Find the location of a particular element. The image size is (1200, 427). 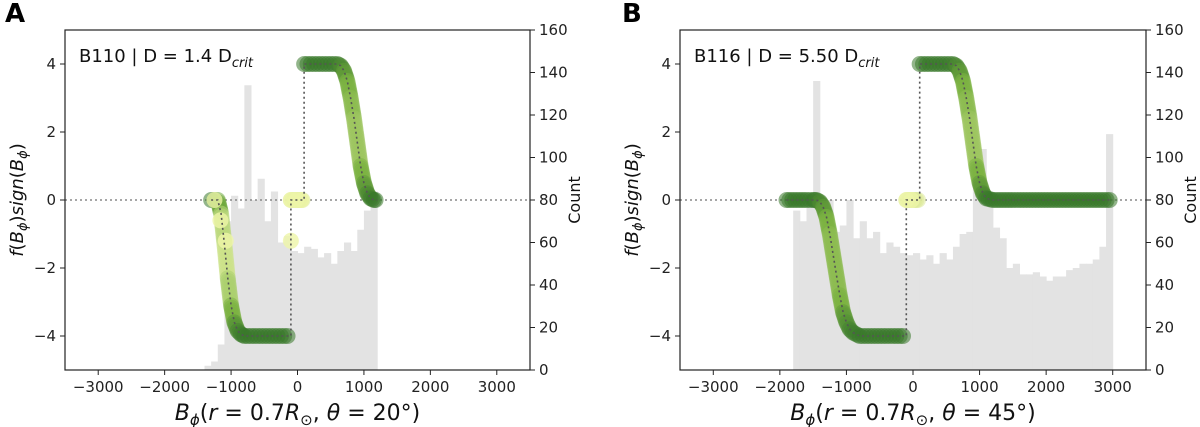

panel-annotation: B116 | D = 5.50 Dcrit is located at coordinates (787, 58).